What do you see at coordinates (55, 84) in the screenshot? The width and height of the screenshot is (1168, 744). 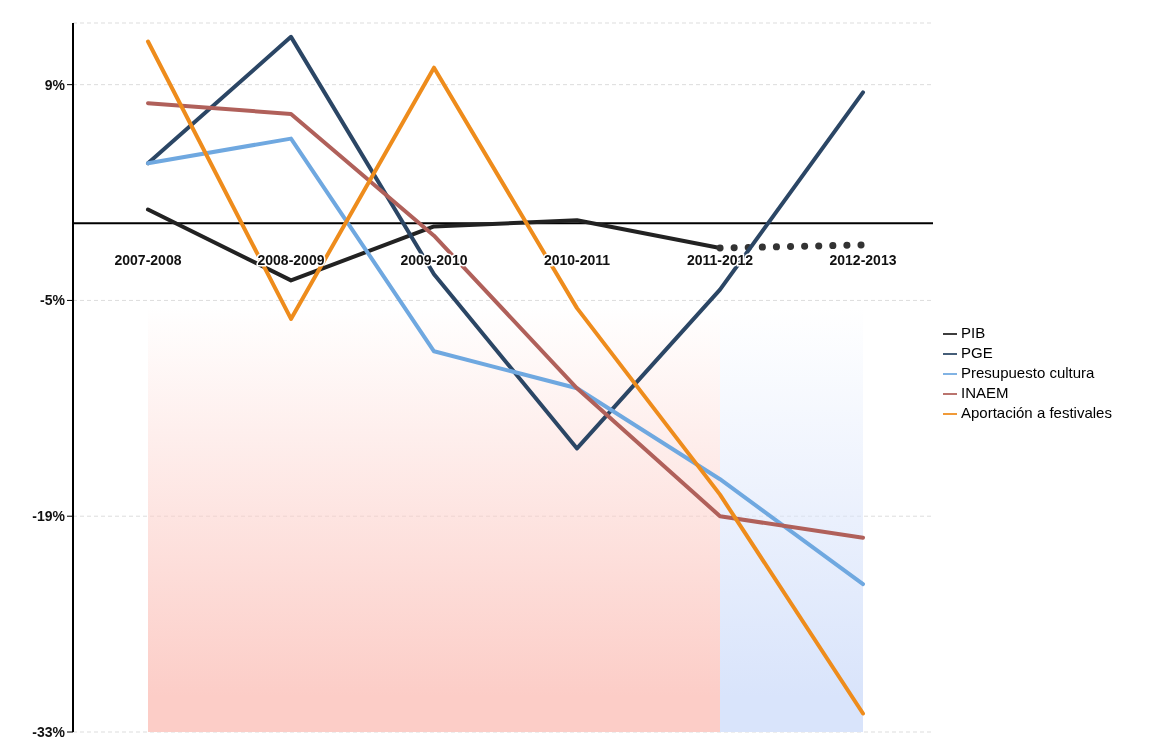 I see `y-tick-label: 9%` at bounding box center [55, 84].